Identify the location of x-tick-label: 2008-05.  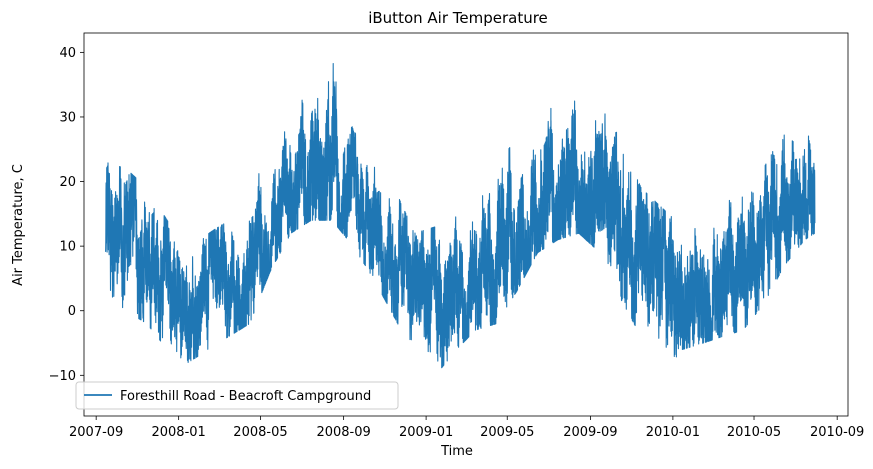
(260, 432).